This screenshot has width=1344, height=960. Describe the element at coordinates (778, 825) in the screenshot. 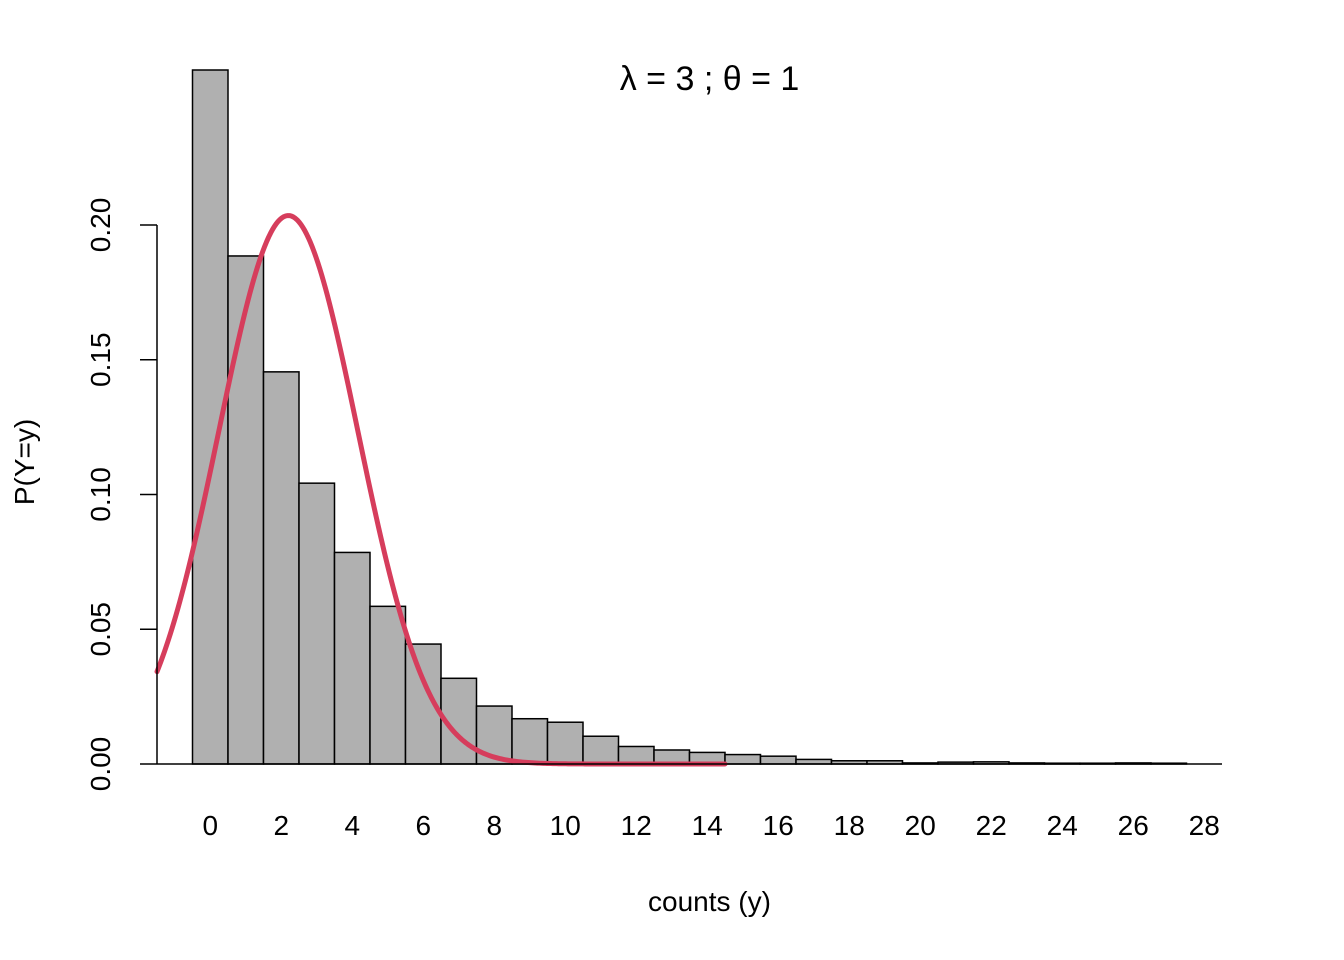

I see `x-tick-label: 16` at that location.